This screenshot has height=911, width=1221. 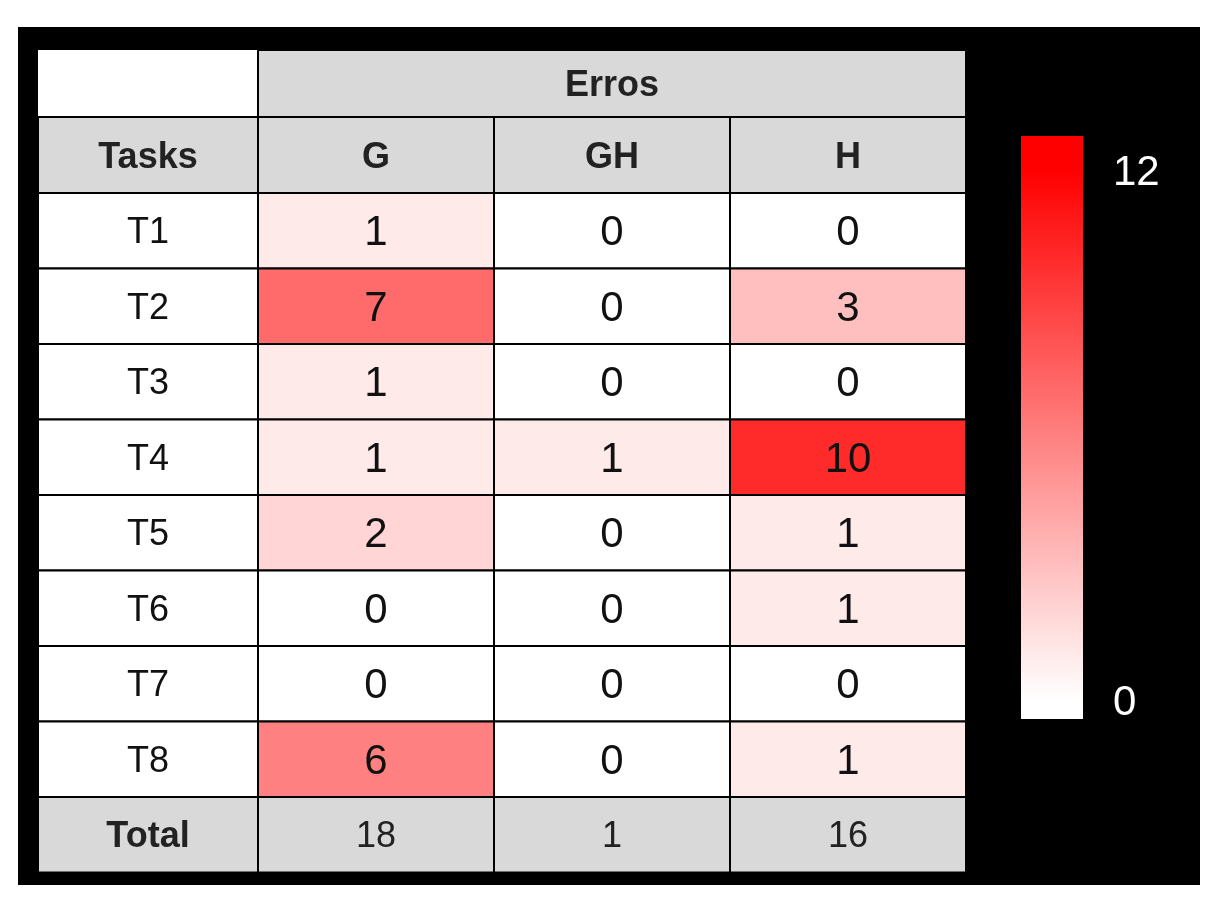 I want to click on text: 16, so click(x=848, y=835).